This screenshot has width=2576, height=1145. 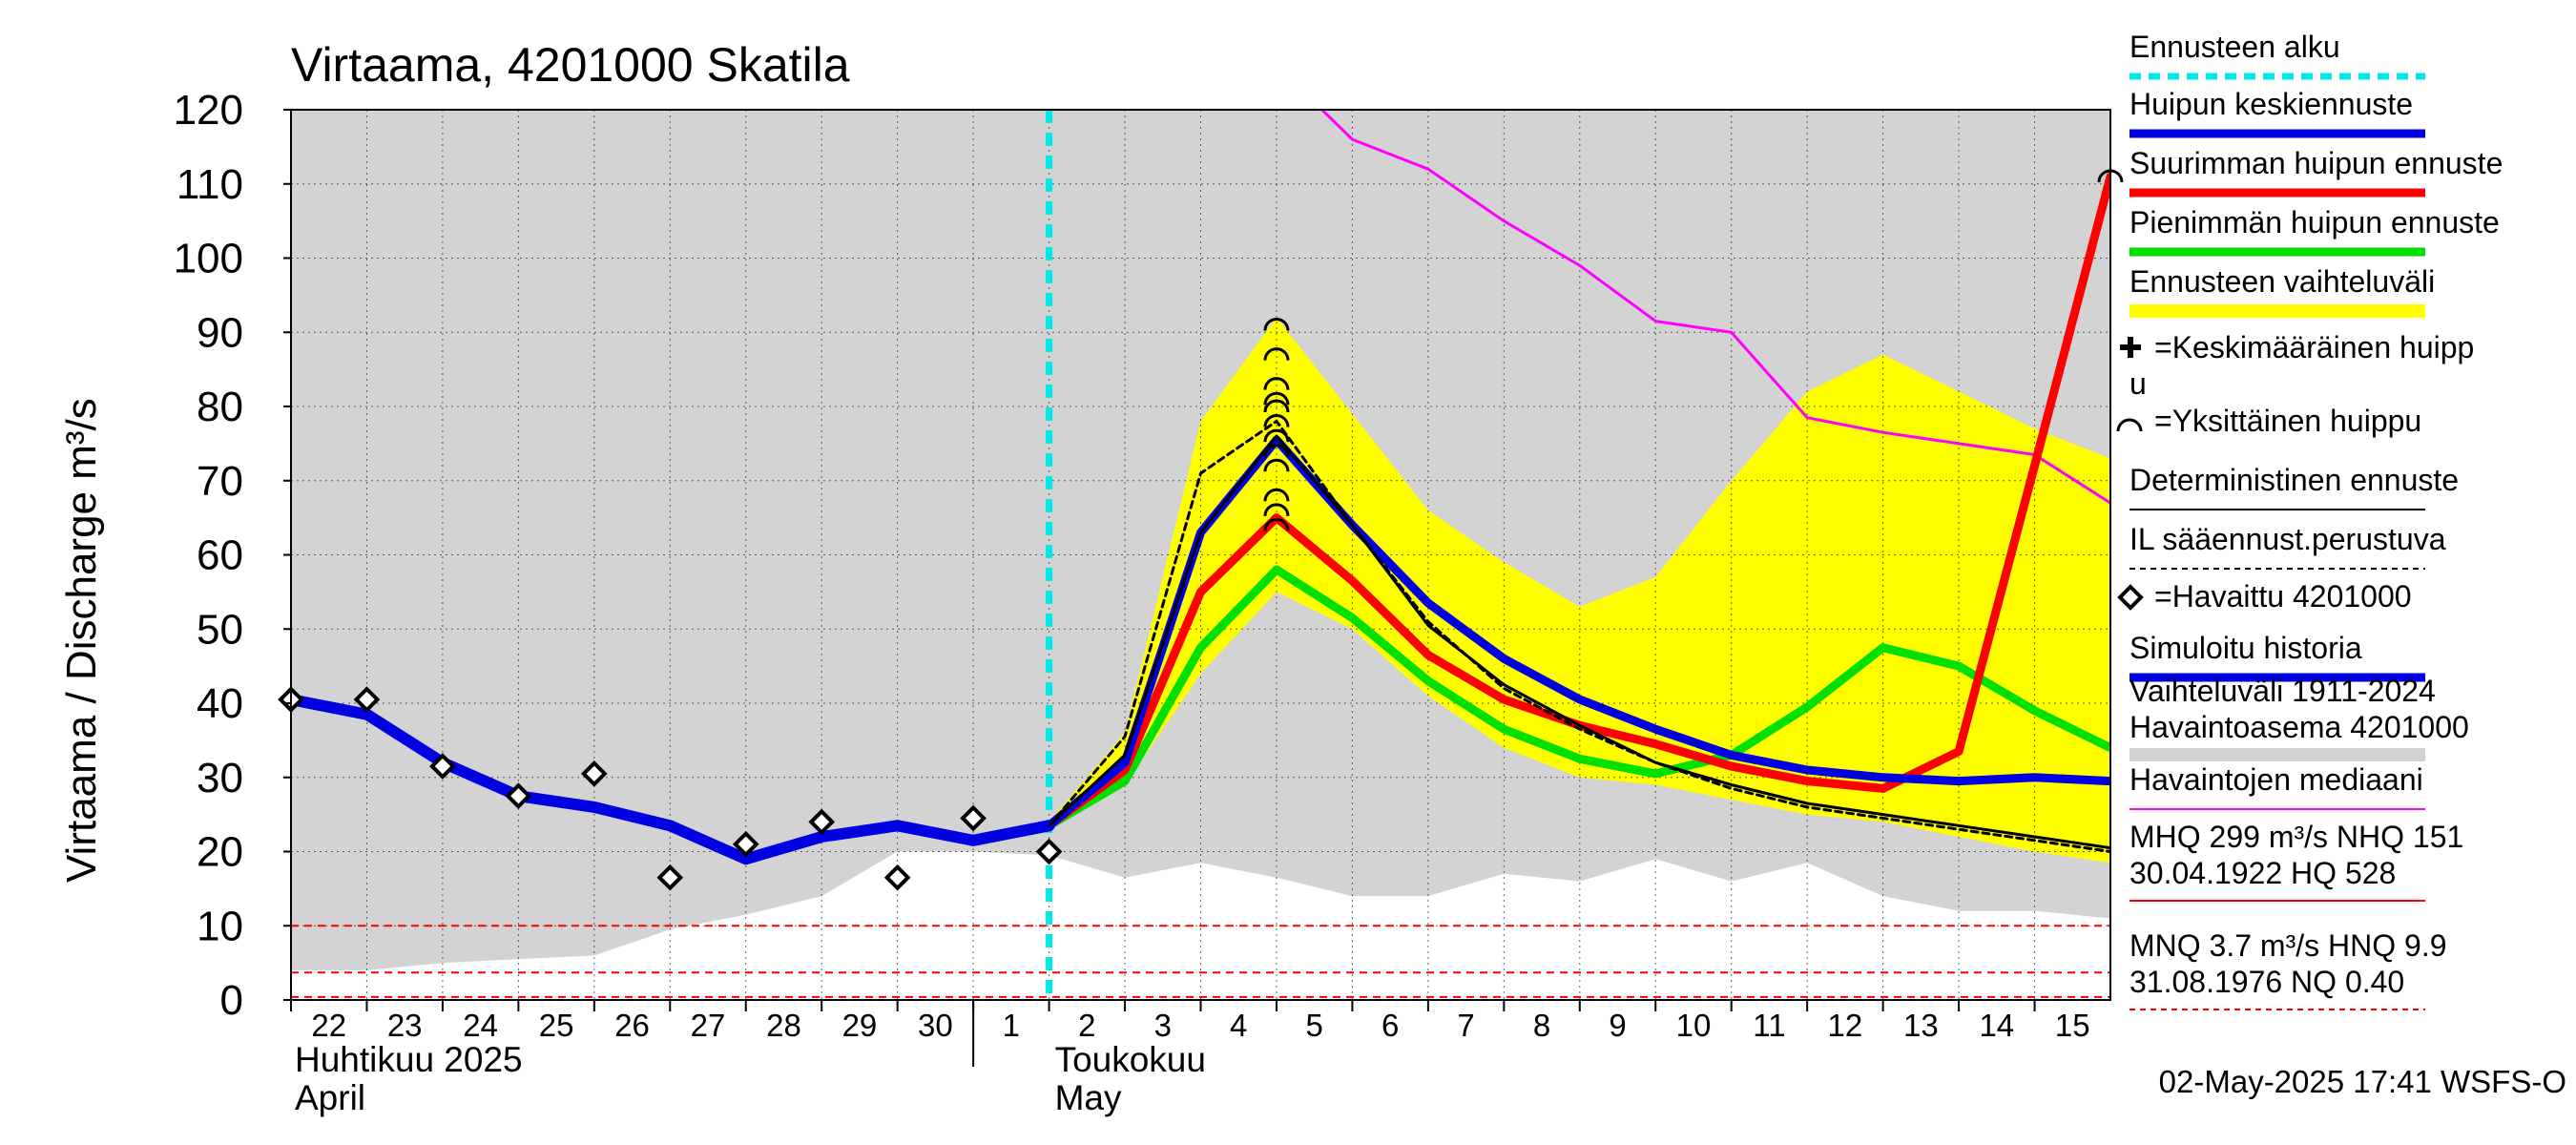 I want to click on x-tick-label: 11, so click(x=1769, y=1025).